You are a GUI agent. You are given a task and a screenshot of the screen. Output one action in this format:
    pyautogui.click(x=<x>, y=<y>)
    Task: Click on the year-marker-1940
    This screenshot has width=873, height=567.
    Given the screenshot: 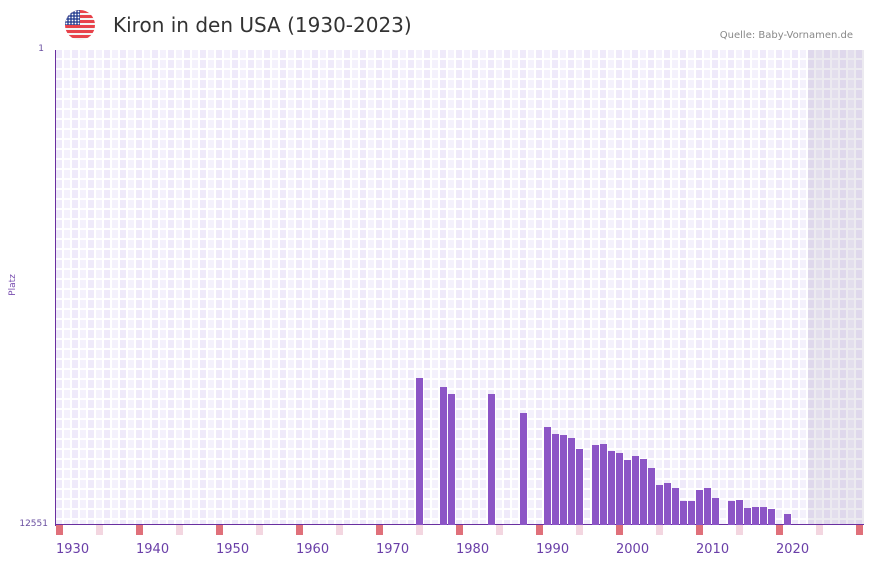 What is the action you would take?
    pyautogui.click(x=139, y=530)
    